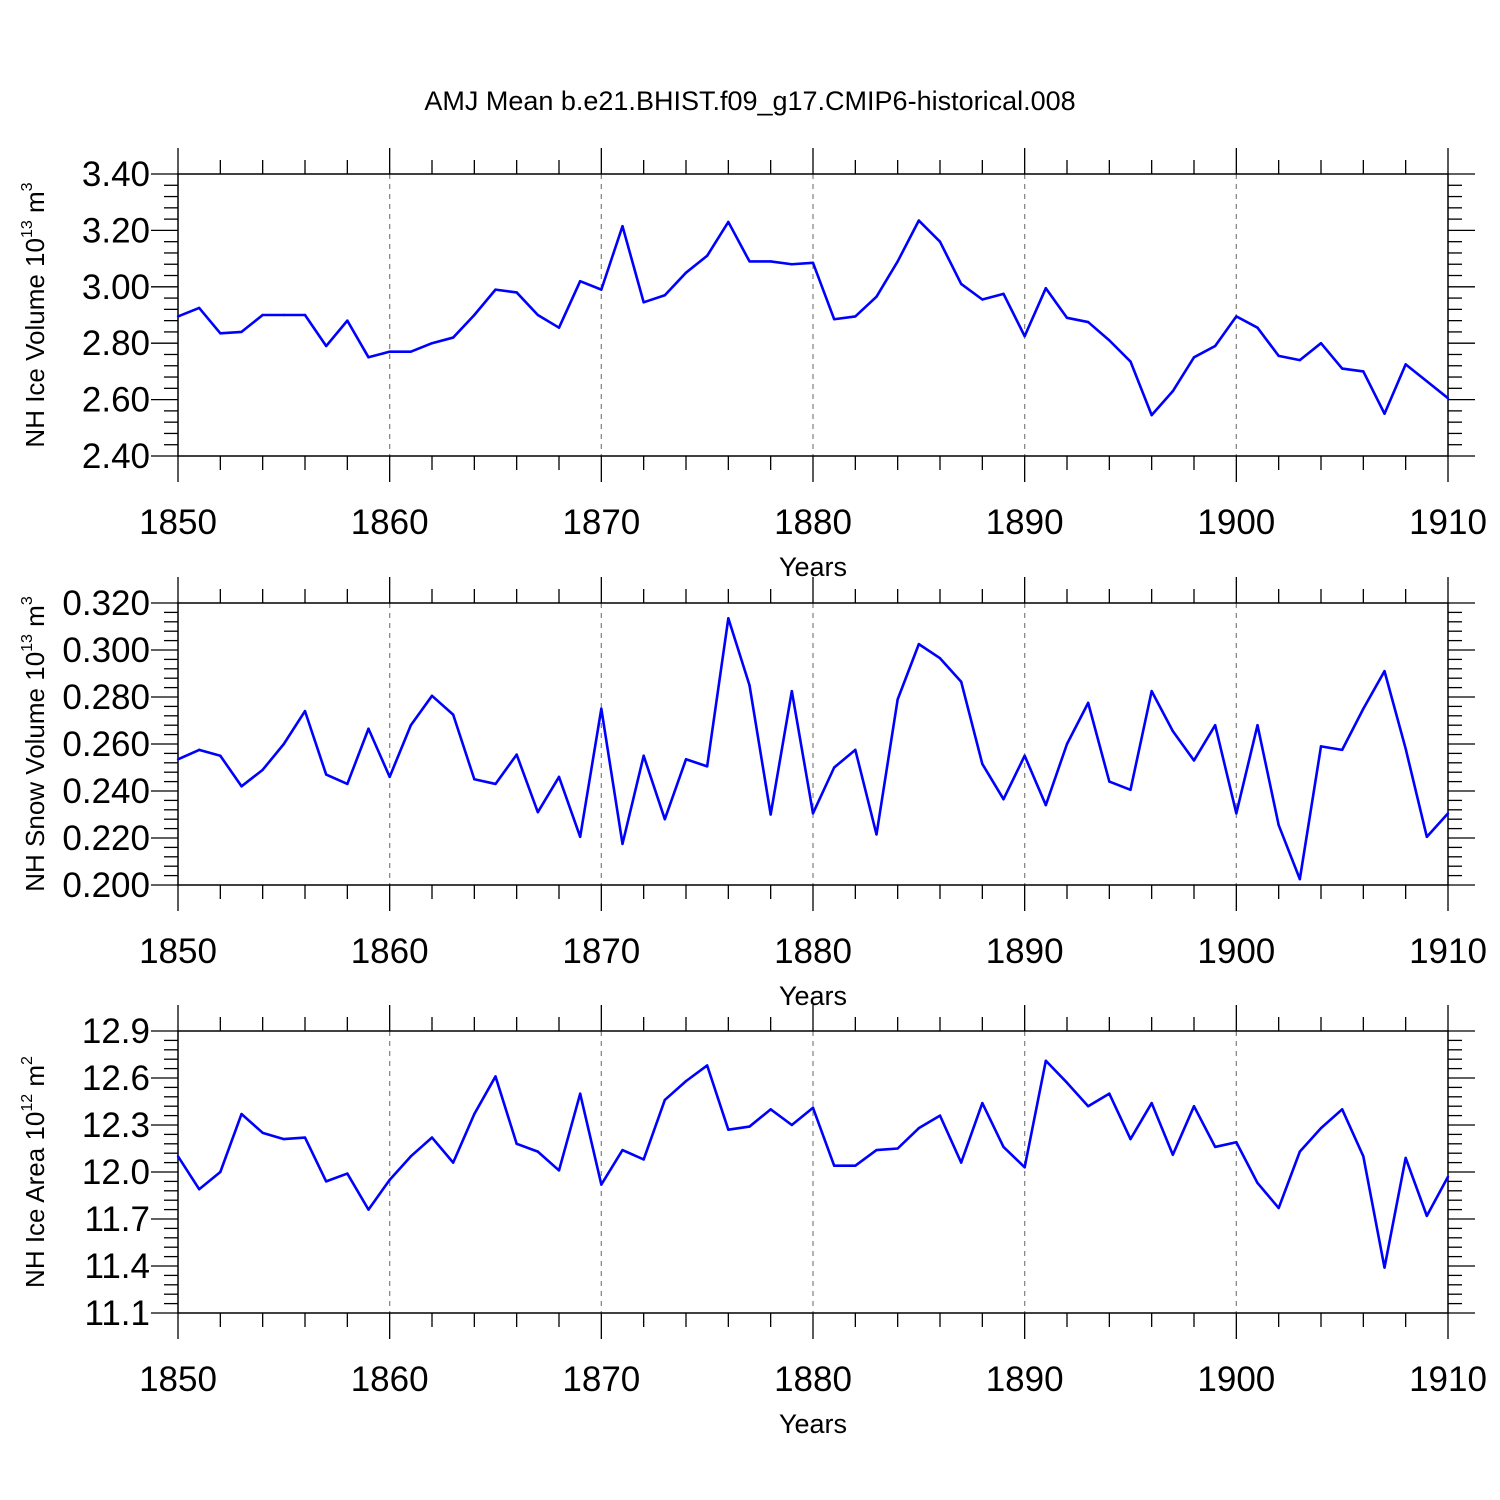 The height and width of the screenshot is (1500, 1500). I want to click on y-tick-label: 12.9, so click(116, 1031).